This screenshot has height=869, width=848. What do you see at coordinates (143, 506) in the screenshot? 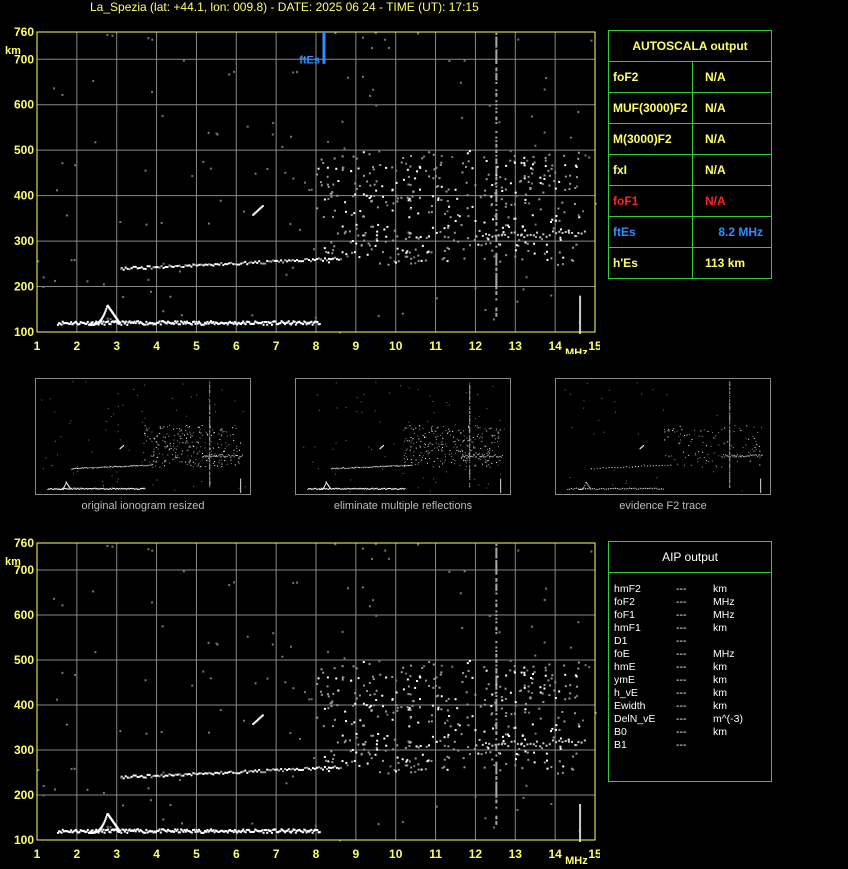
I see `thumbnail-caption: original ionogram resized` at bounding box center [143, 506].